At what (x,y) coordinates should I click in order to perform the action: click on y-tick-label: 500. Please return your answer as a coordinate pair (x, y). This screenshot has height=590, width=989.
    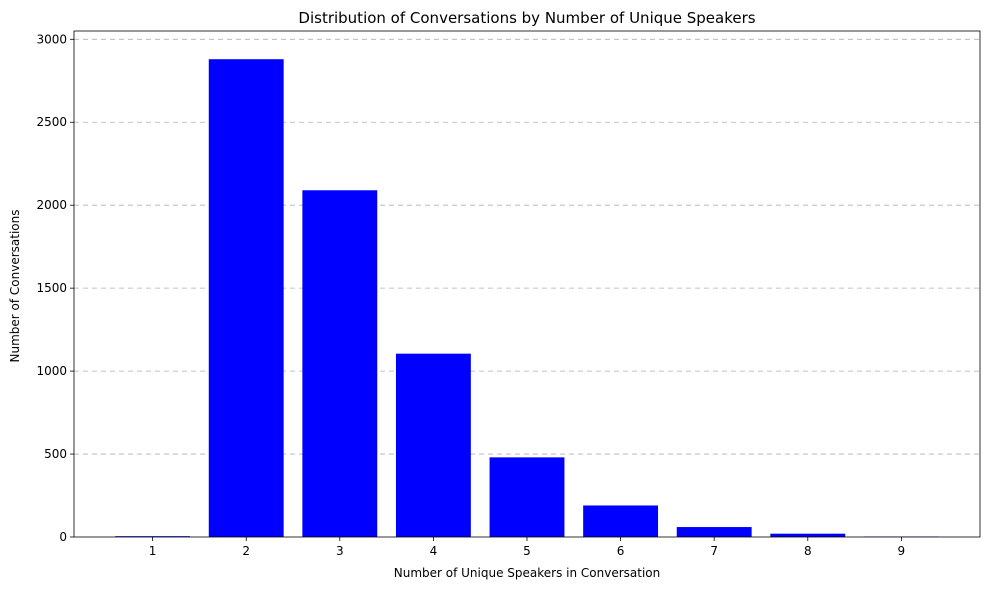
    Looking at the image, I should click on (55, 454).